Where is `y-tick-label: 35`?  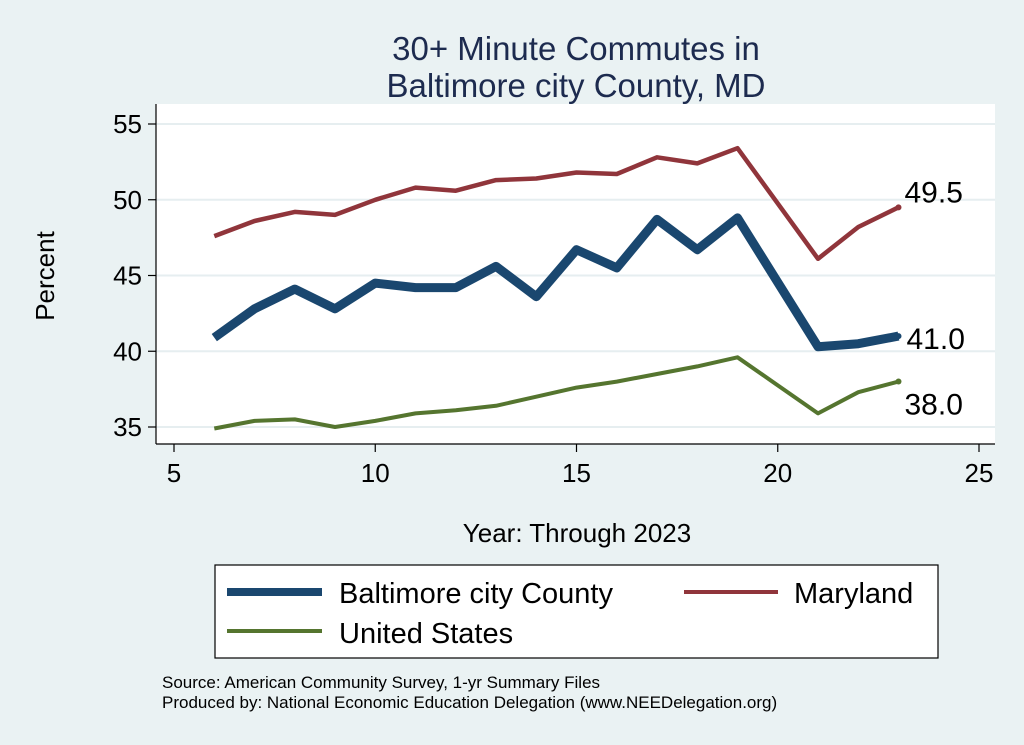 y-tick-label: 35 is located at coordinates (127, 427).